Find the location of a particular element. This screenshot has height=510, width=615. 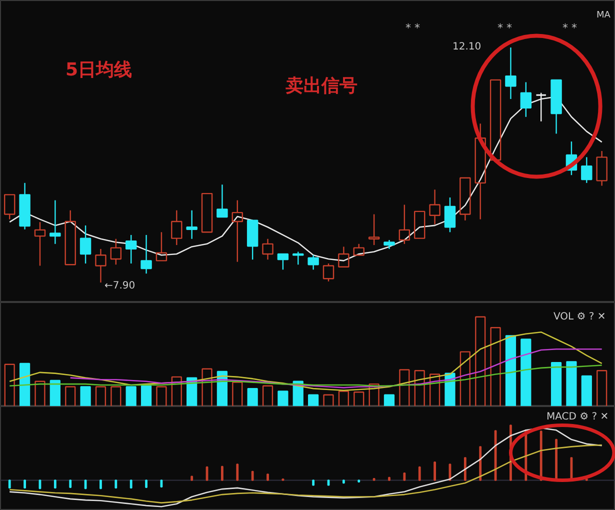

annotation: ←7.90 is located at coordinates (120, 286).